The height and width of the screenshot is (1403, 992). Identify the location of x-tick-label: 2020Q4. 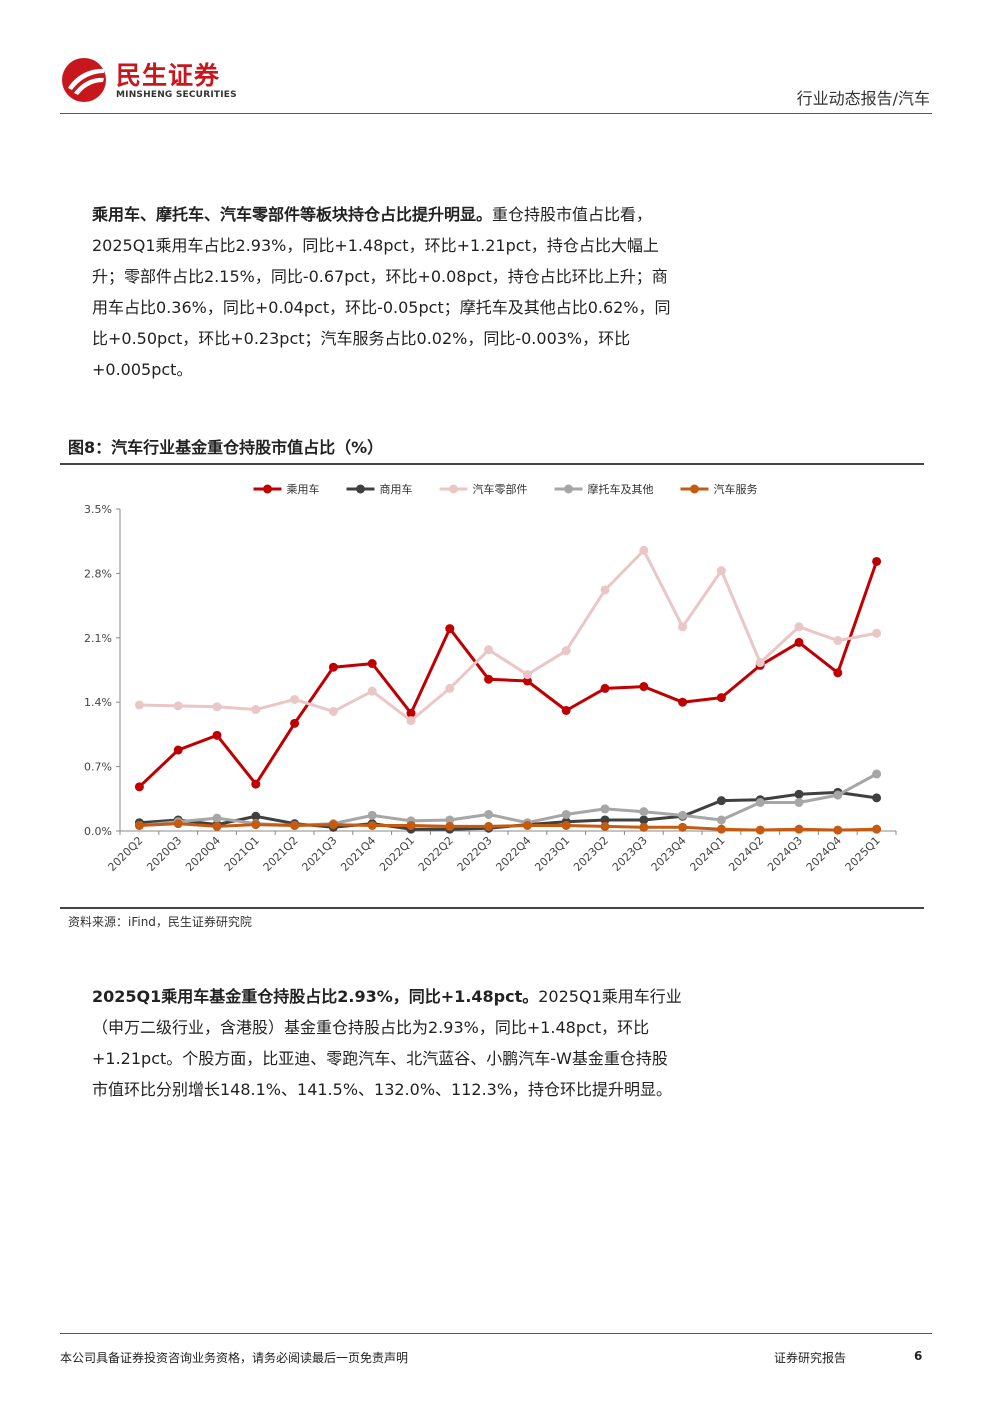
(203, 854).